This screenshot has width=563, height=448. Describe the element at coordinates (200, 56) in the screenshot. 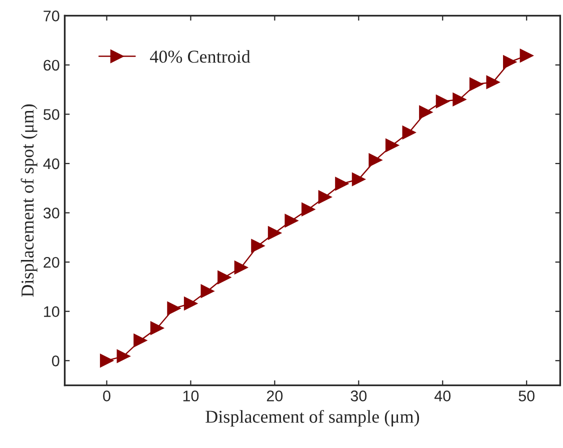

I see `legend-label: 40% Centroid` at that location.